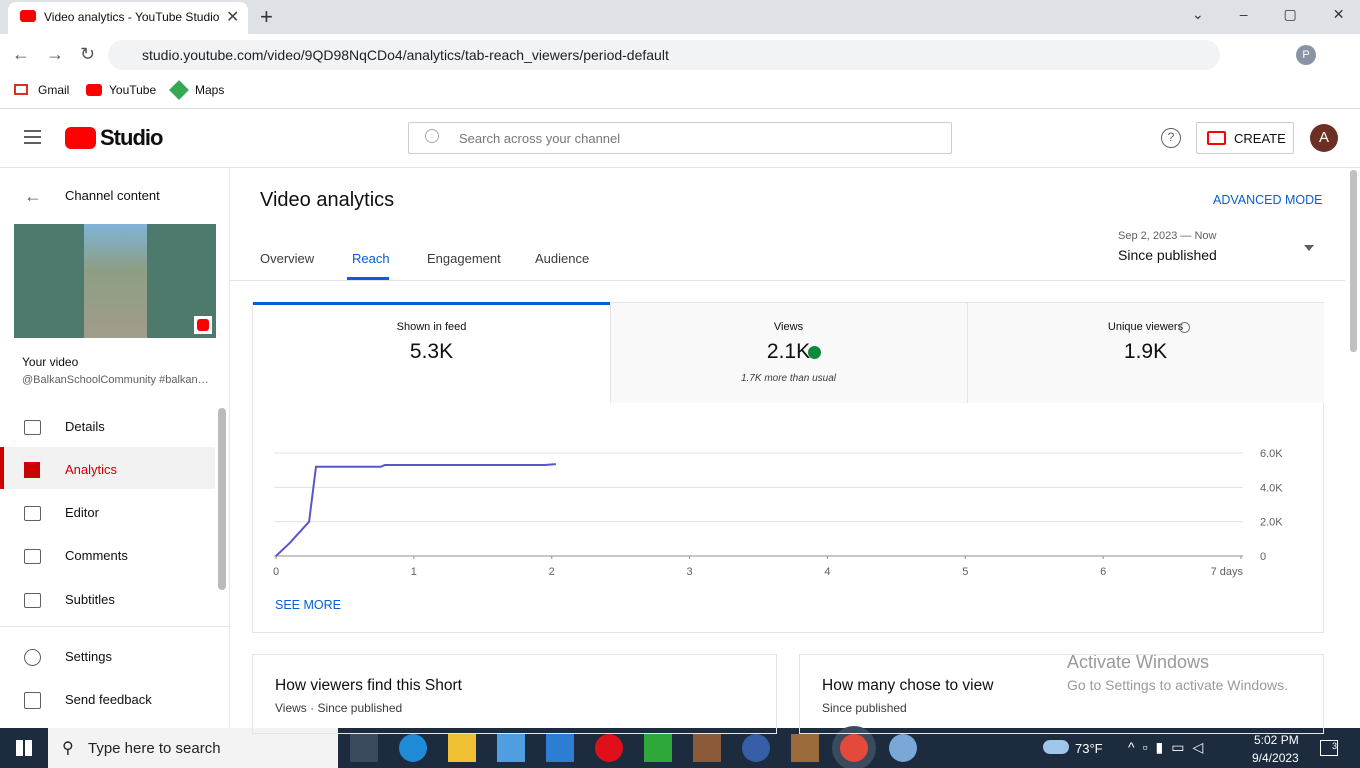  I want to click on see-more: SEE MORE, so click(308, 605).